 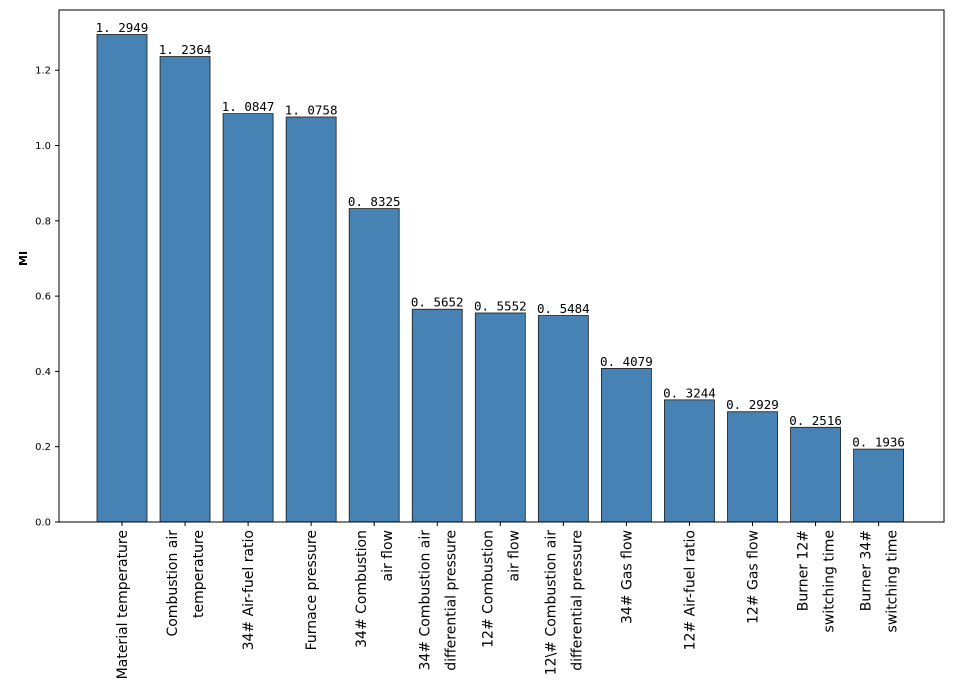 What do you see at coordinates (626, 361) in the screenshot?
I see `data-label: 0. 4079` at bounding box center [626, 361].